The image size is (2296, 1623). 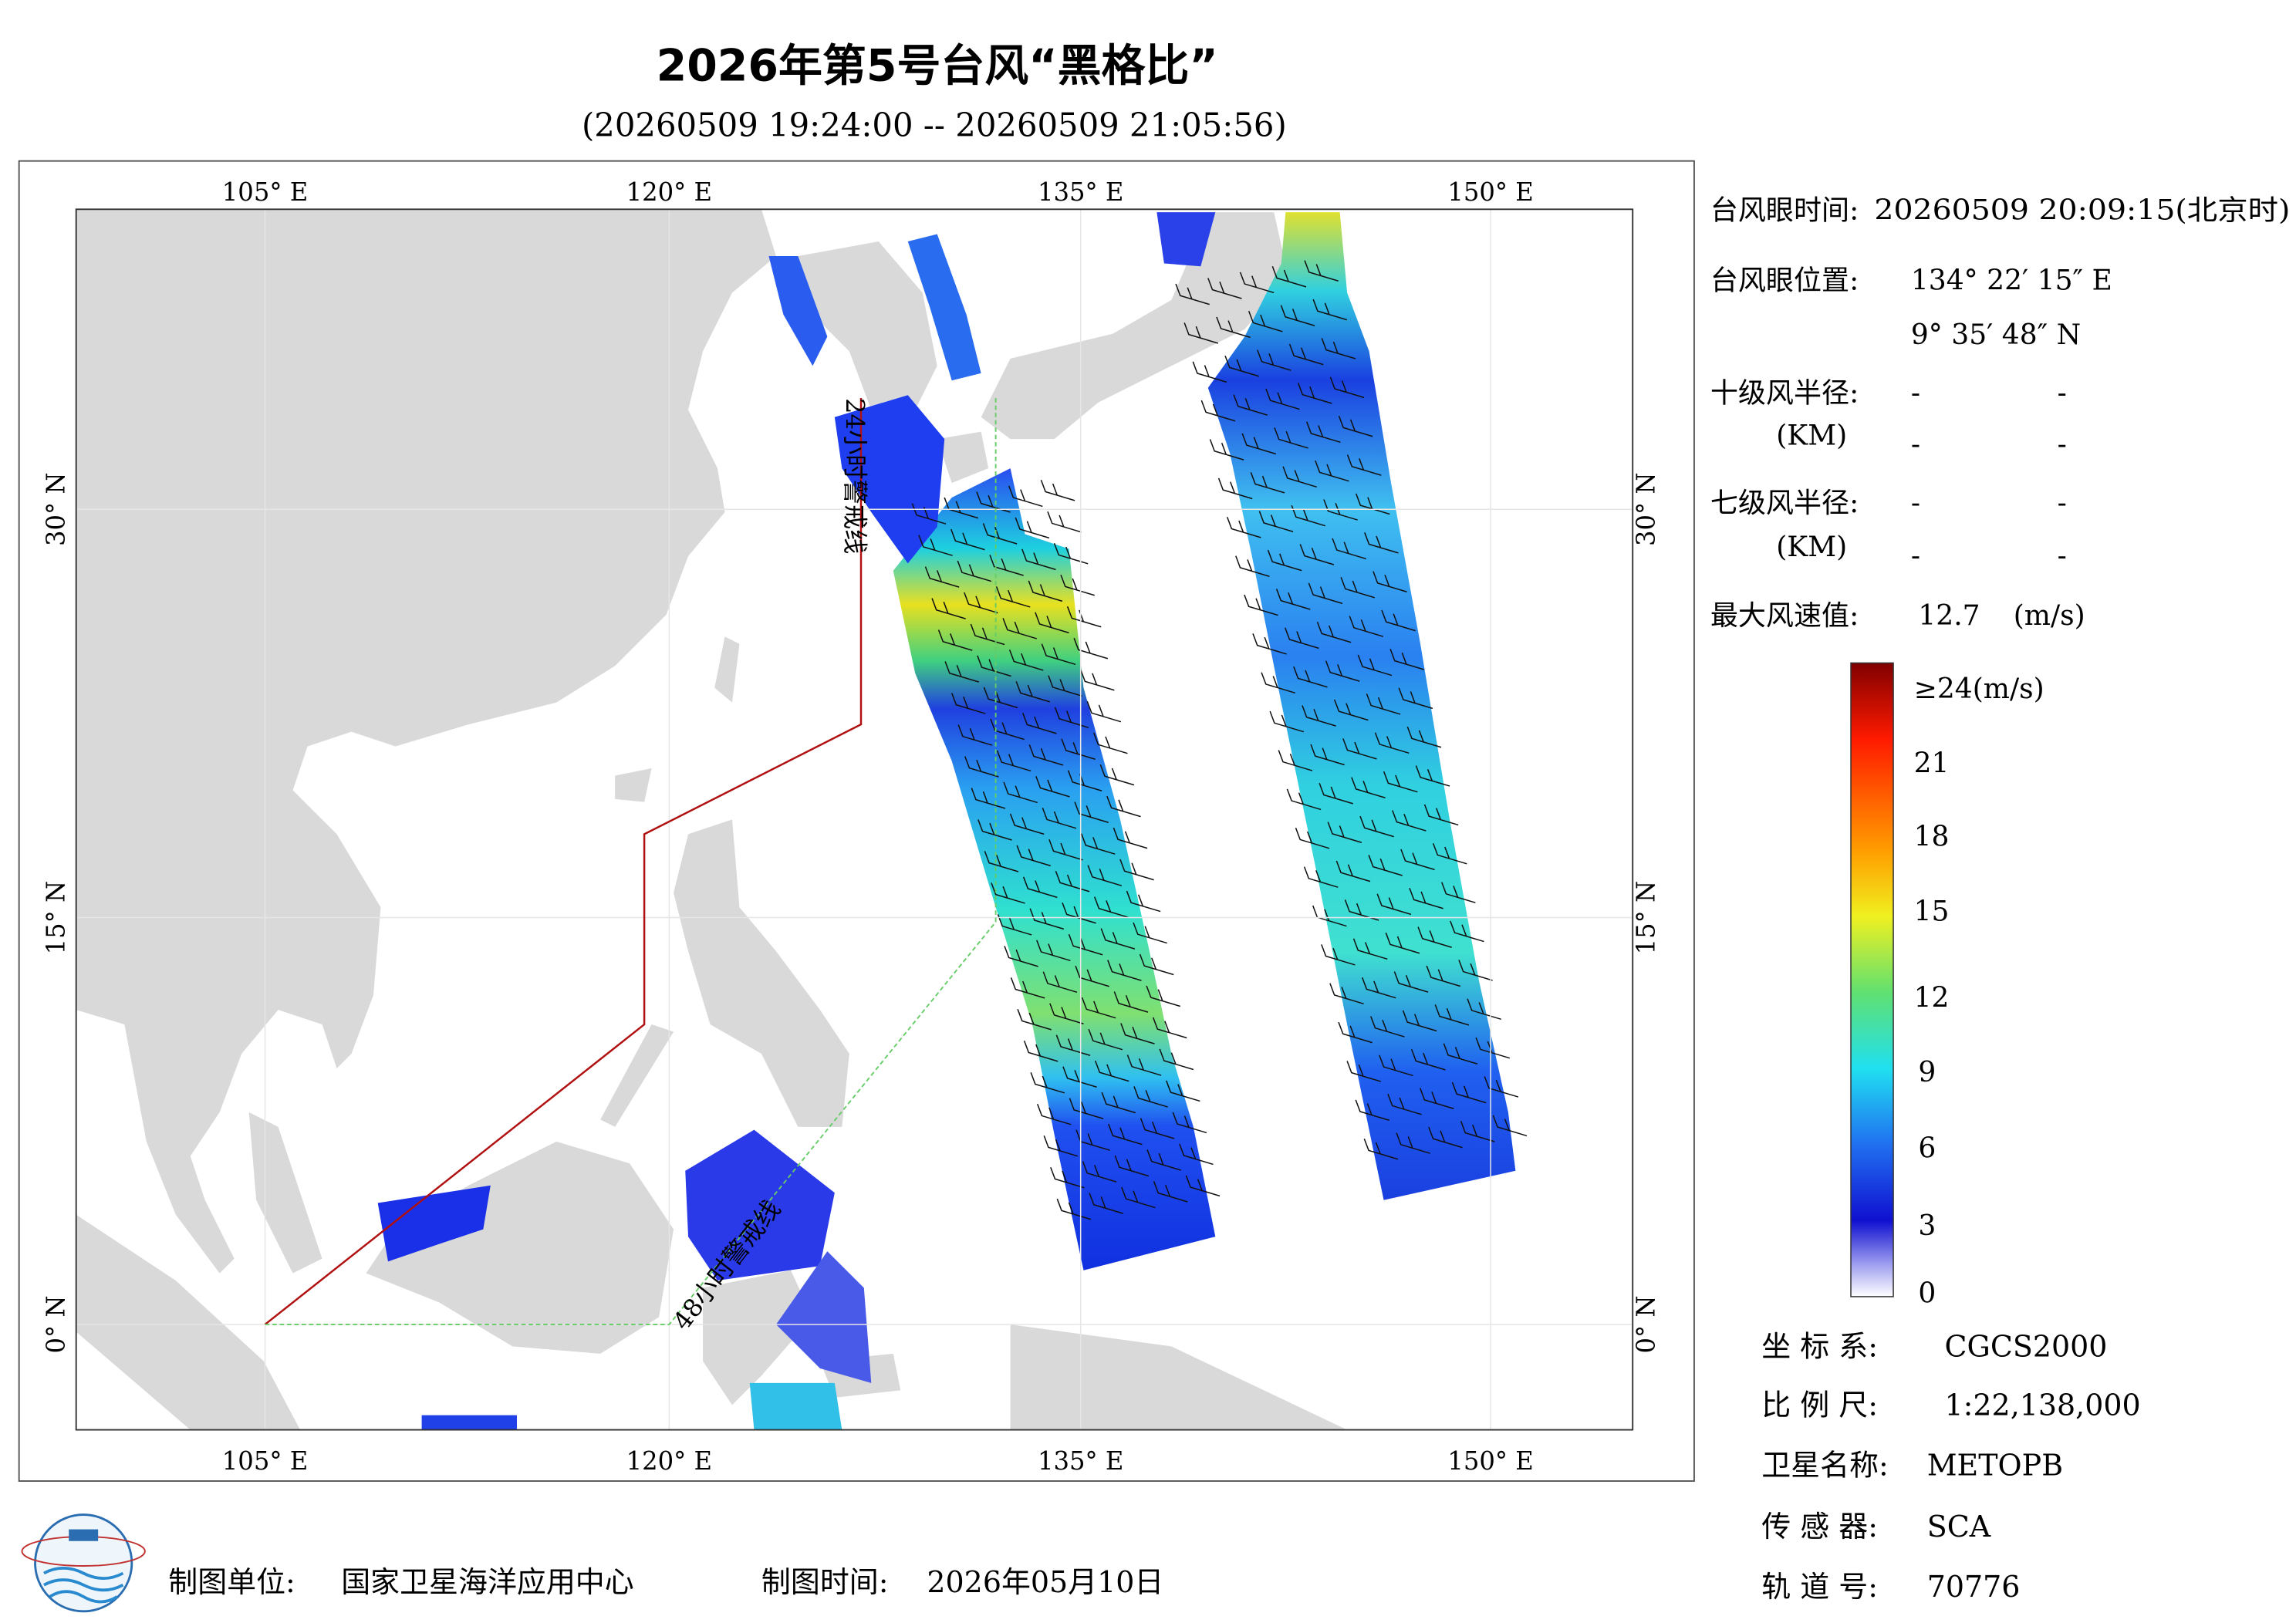 What do you see at coordinates (1490, 192) in the screenshot?
I see `lon-label: 150° E` at bounding box center [1490, 192].